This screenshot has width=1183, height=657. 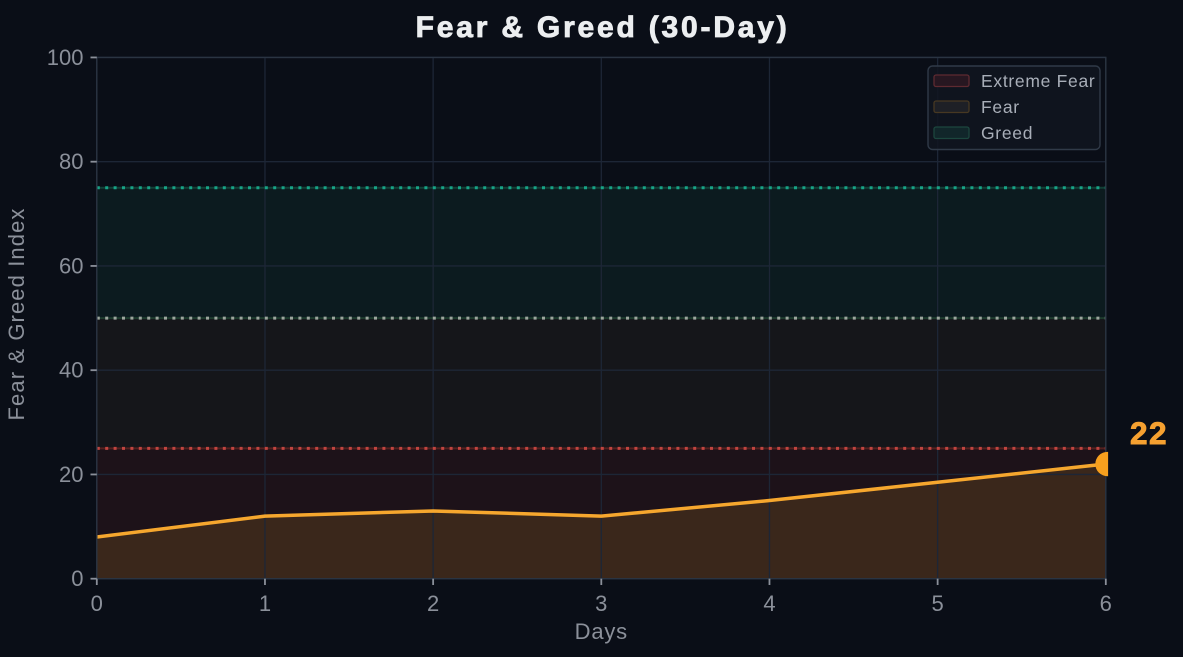 I want to click on svg-text: 100, so click(x=65, y=57).